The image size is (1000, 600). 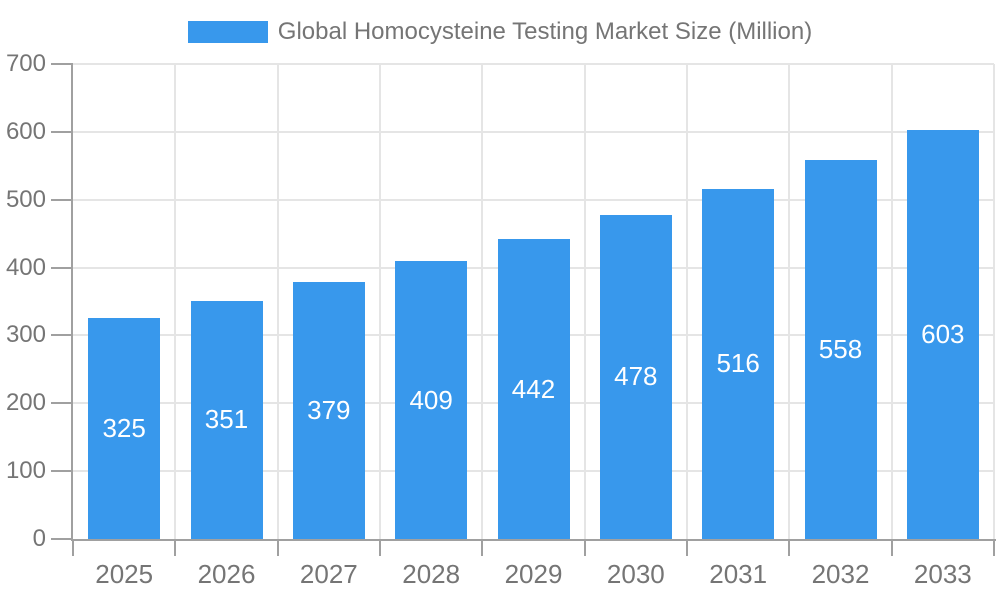 I want to click on bar: 379, so click(x=328, y=410).